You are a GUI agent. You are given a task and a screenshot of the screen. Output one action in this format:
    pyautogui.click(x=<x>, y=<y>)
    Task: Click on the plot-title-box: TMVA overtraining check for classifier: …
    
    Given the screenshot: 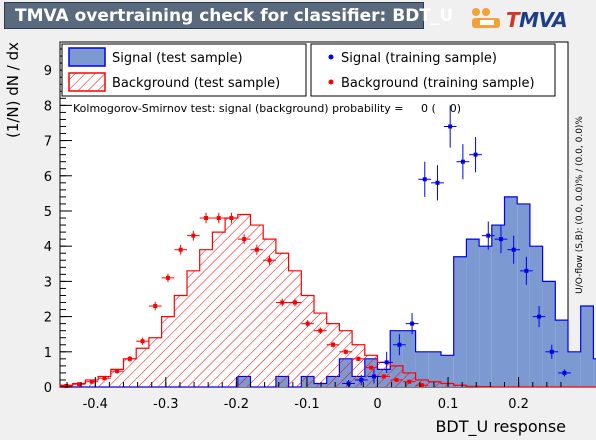 What is the action you would take?
    pyautogui.click(x=228, y=15)
    